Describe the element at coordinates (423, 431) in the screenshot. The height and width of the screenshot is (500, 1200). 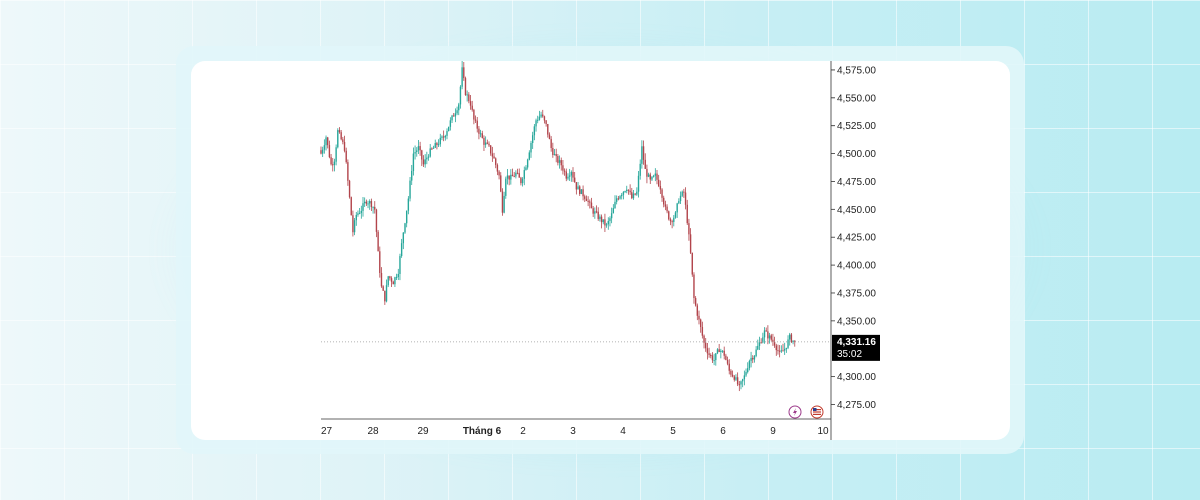
I see `x-tick-label: 29` at that location.